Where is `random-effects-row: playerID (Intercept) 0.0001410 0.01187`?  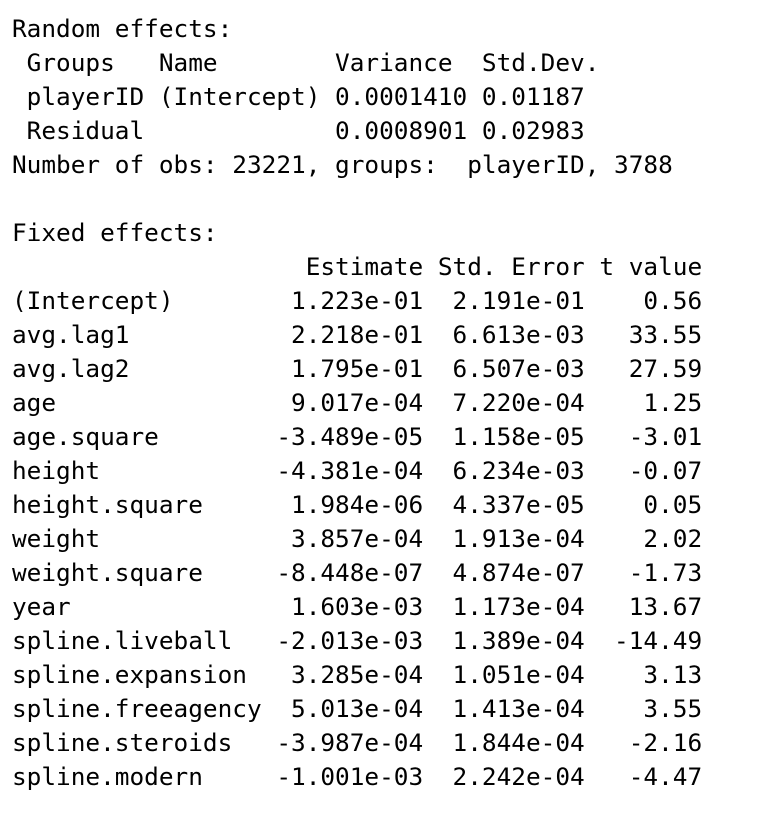
random-effects-row: playerID (Intercept) 0.0001410 0.01187 is located at coordinates (298, 96).